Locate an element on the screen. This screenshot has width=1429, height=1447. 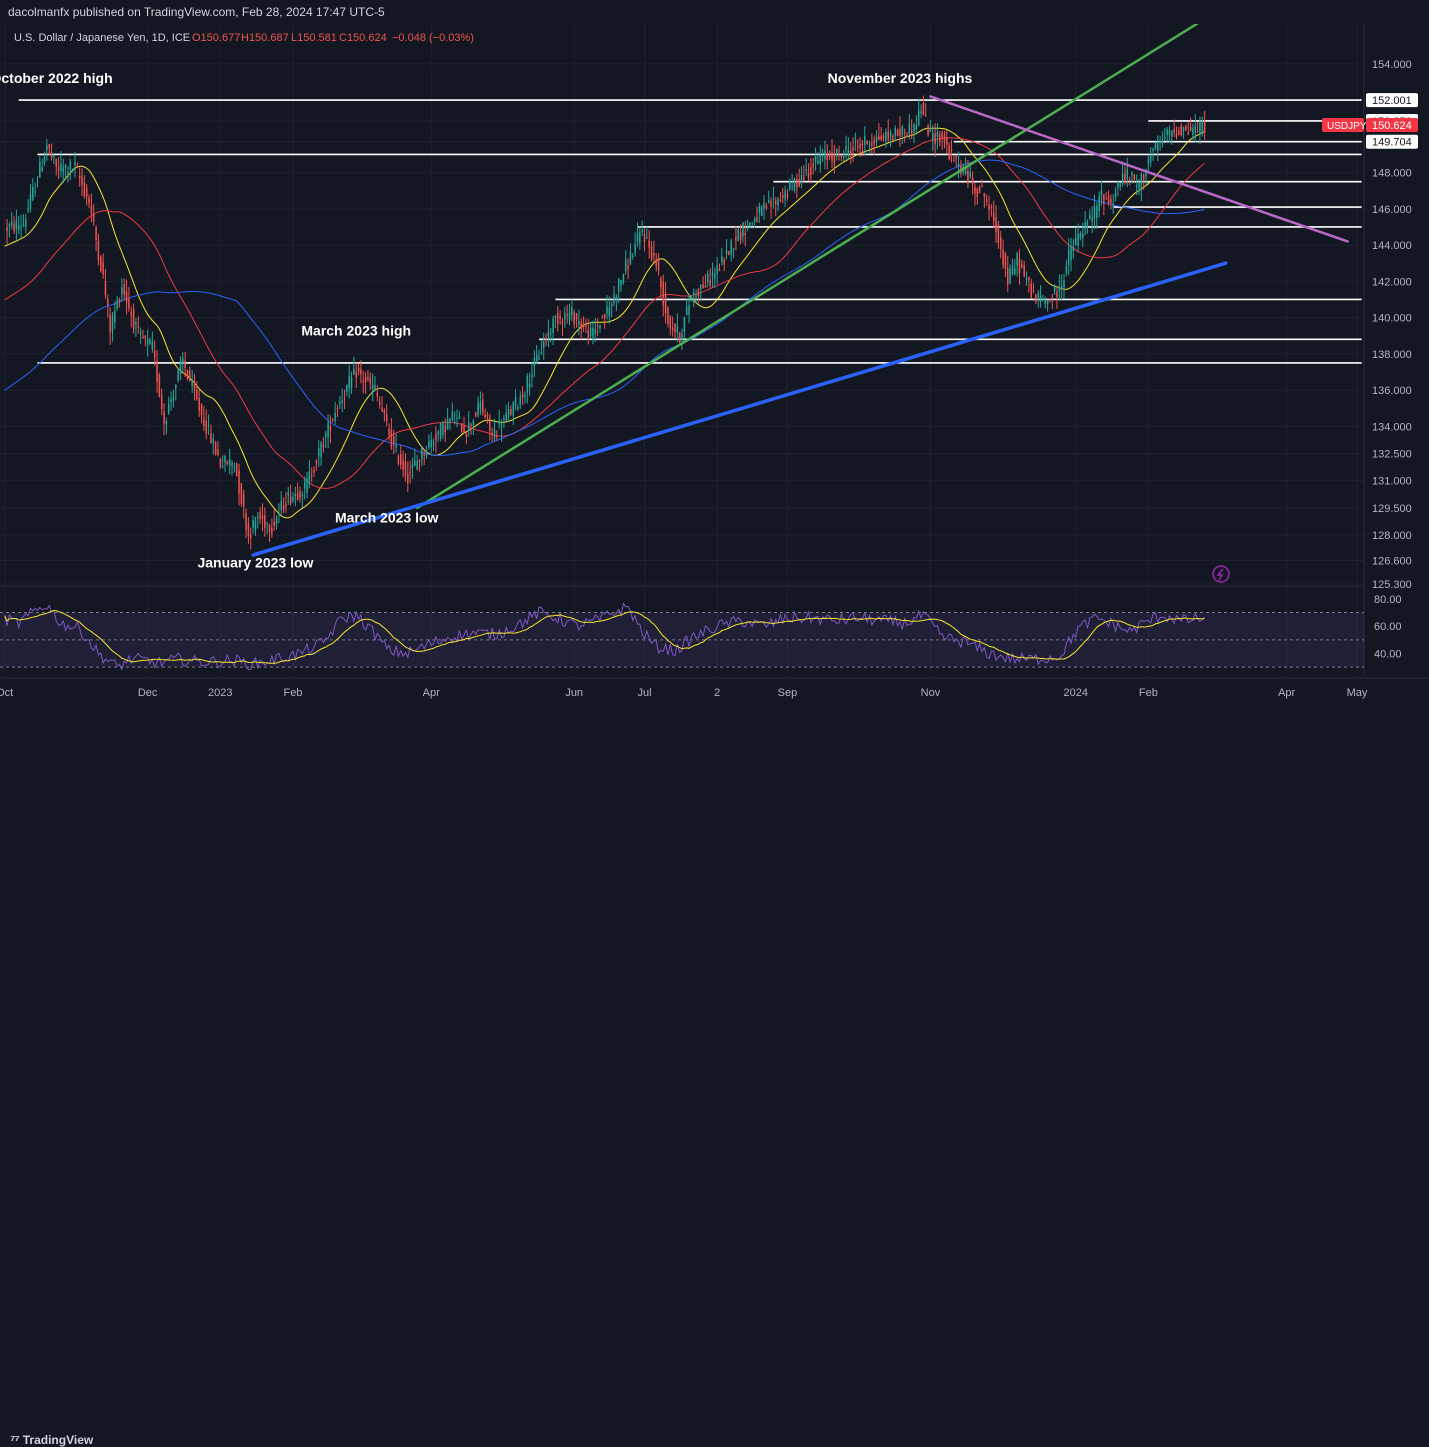
tradingview-logo: ⁷⁷ TradingView is located at coordinates (51, 1439).